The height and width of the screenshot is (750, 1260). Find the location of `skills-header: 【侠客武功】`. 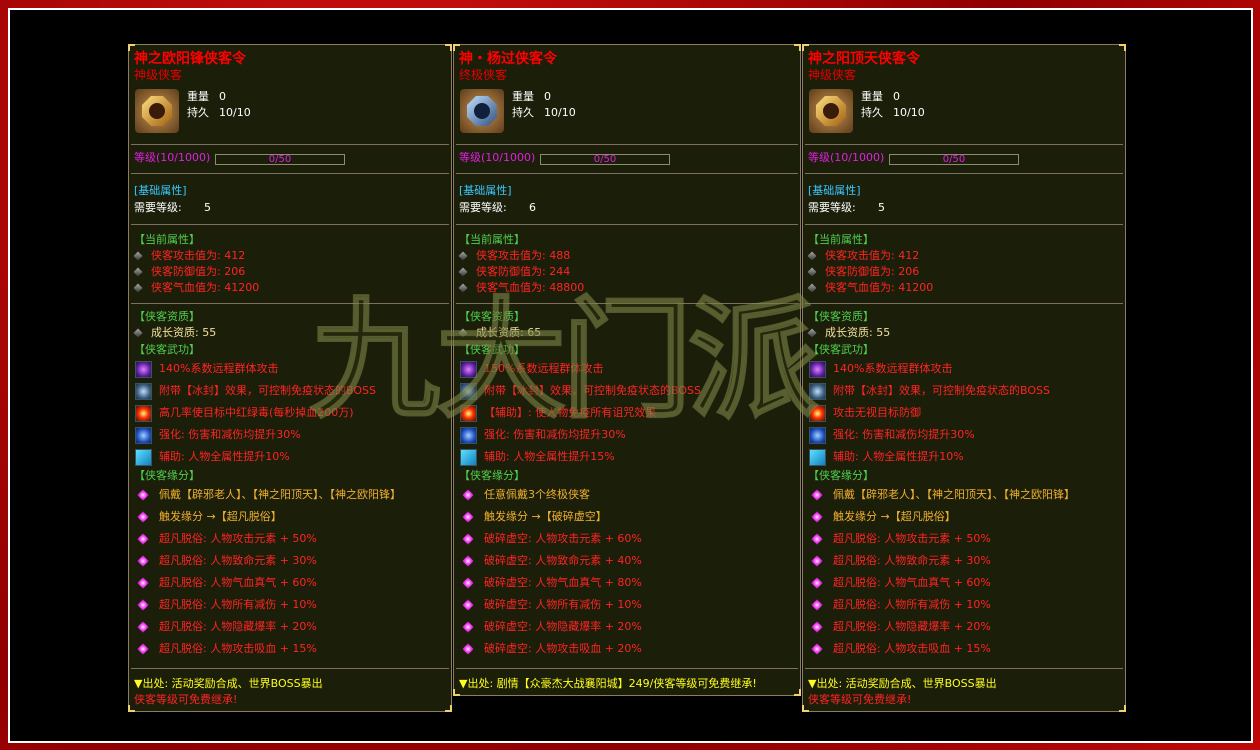

skills-header: 【侠客武功】 is located at coordinates (167, 349).